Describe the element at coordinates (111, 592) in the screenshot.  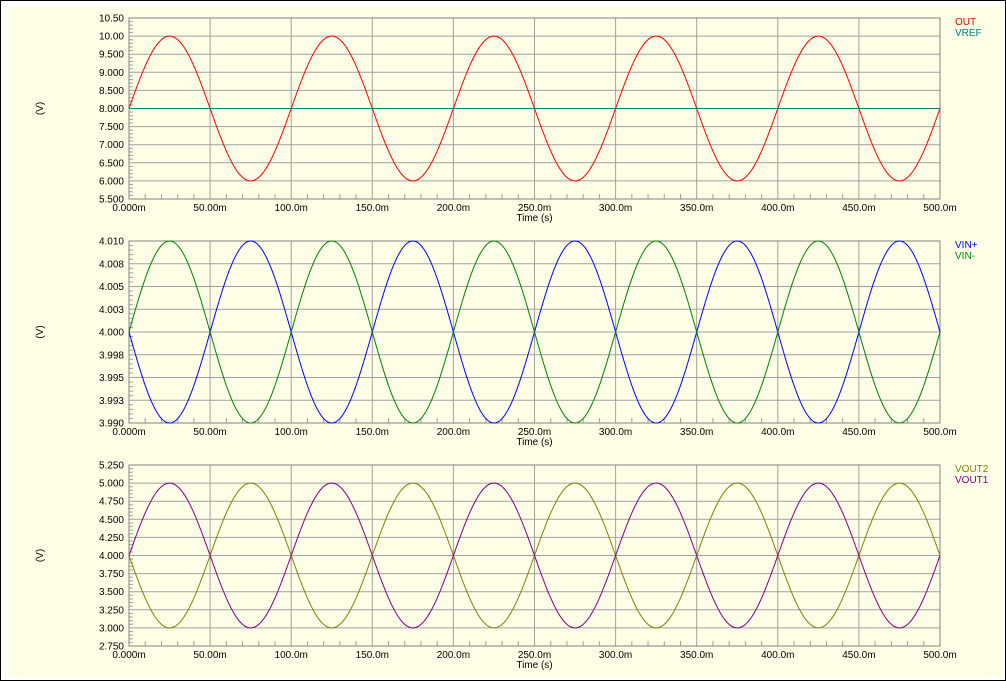
I see `y-tick-label: 3.500` at that location.